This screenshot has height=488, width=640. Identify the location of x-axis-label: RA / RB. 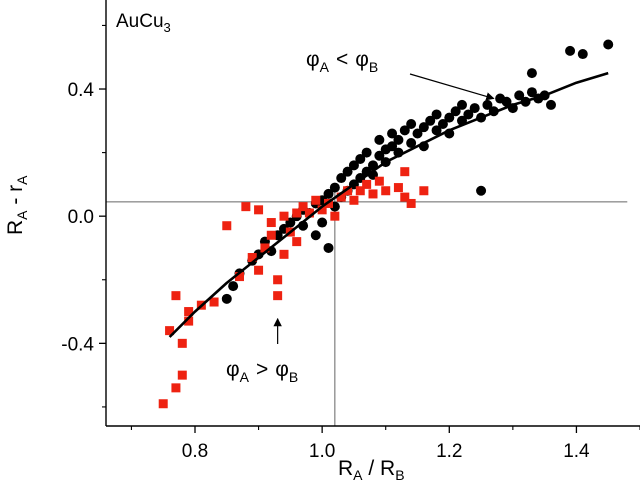
(371, 470).